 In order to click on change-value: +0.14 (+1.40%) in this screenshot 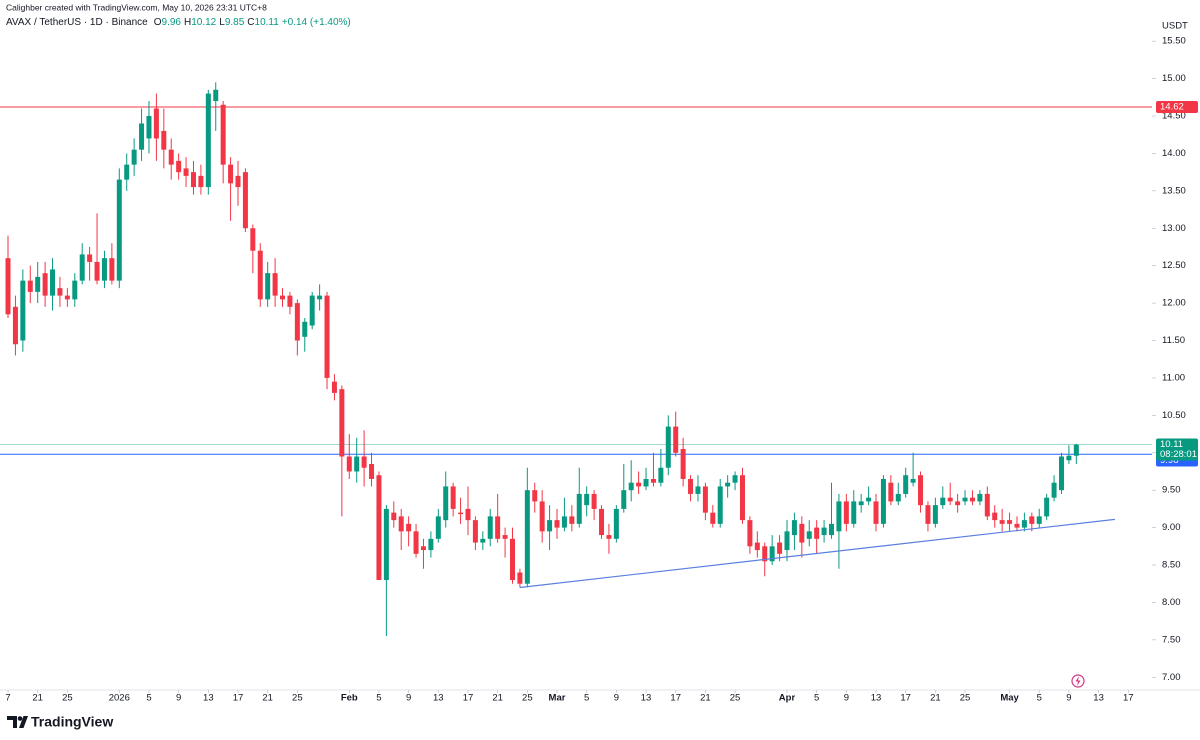, I will do `click(316, 22)`.